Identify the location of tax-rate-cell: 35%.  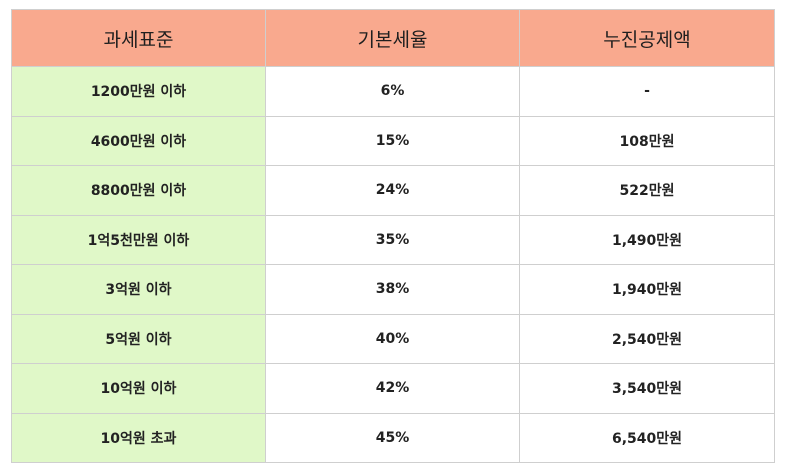
(392, 239).